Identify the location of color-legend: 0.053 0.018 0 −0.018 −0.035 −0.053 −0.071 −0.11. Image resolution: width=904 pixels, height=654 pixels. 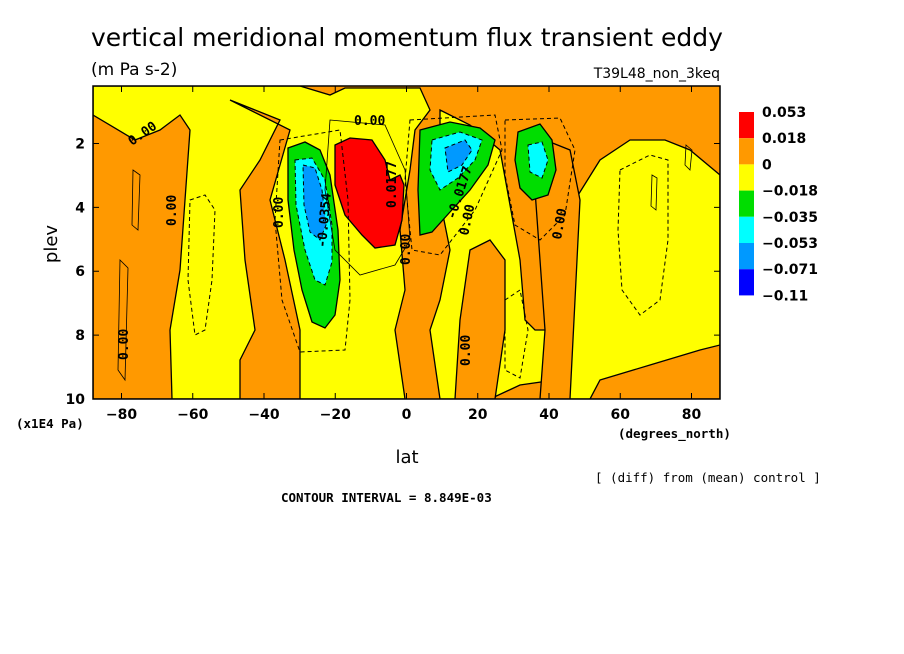
(778, 204).